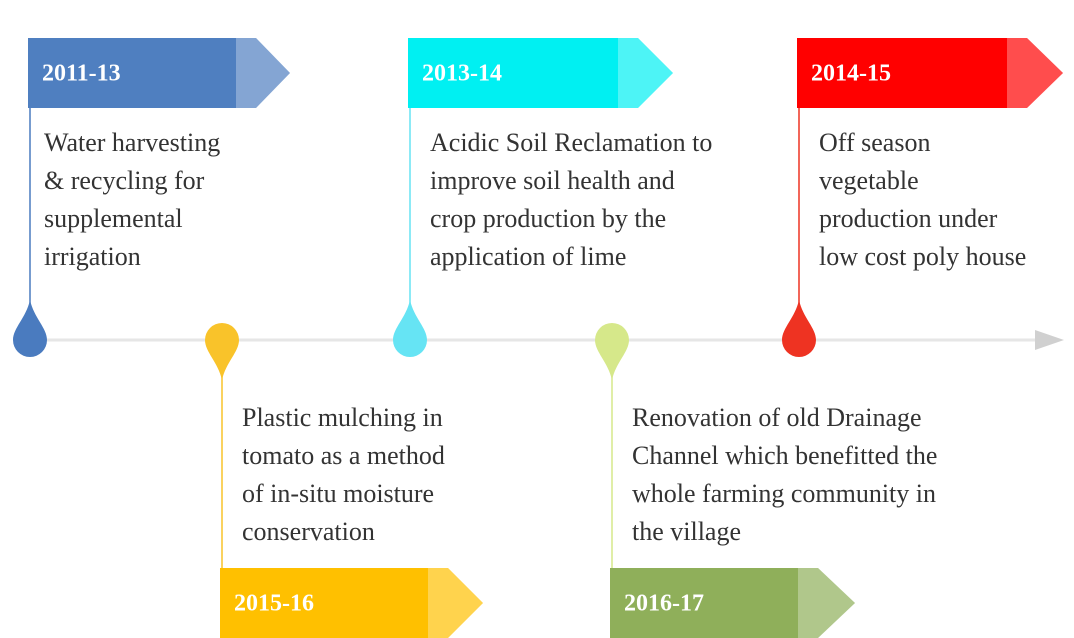 The image size is (1074, 638). What do you see at coordinates (124, 180) in the screenshot?
I see `description-line: & recycling for` at bounding box center [124, 180].